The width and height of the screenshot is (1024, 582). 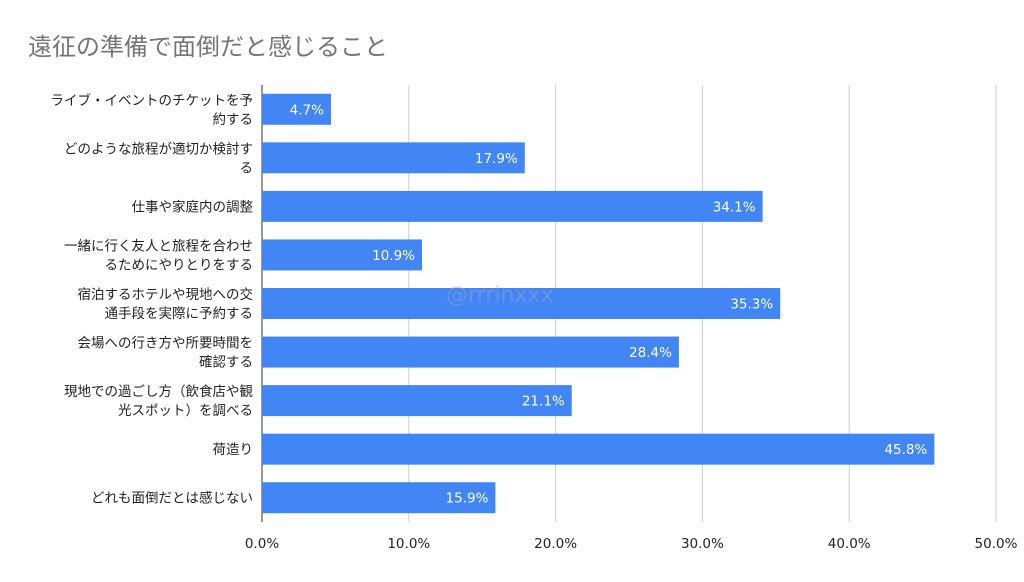 I want to click on chart-title: 遠征の準備で面倒だと感じること, so click(x=208, y=47).